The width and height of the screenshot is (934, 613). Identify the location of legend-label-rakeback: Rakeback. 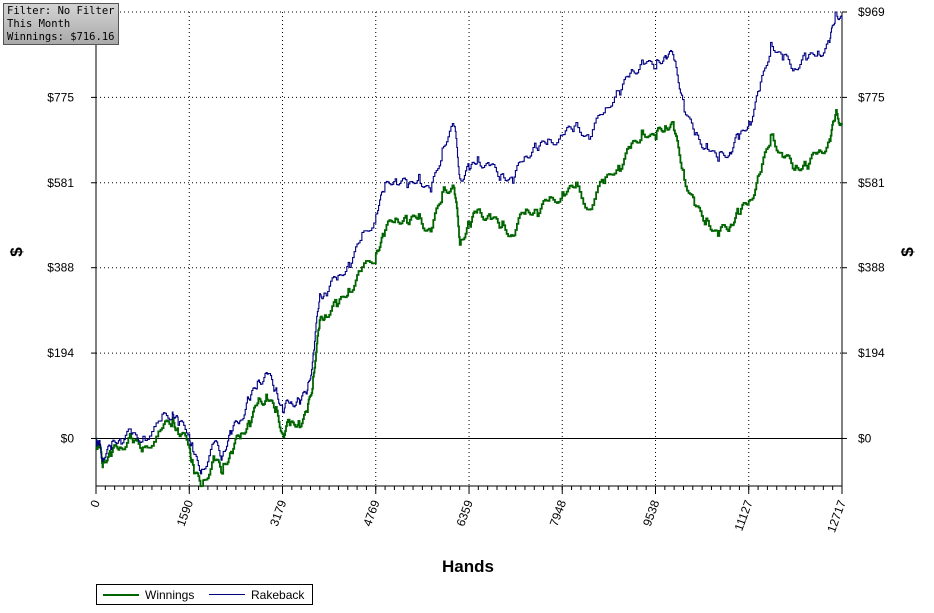
(278, 595).